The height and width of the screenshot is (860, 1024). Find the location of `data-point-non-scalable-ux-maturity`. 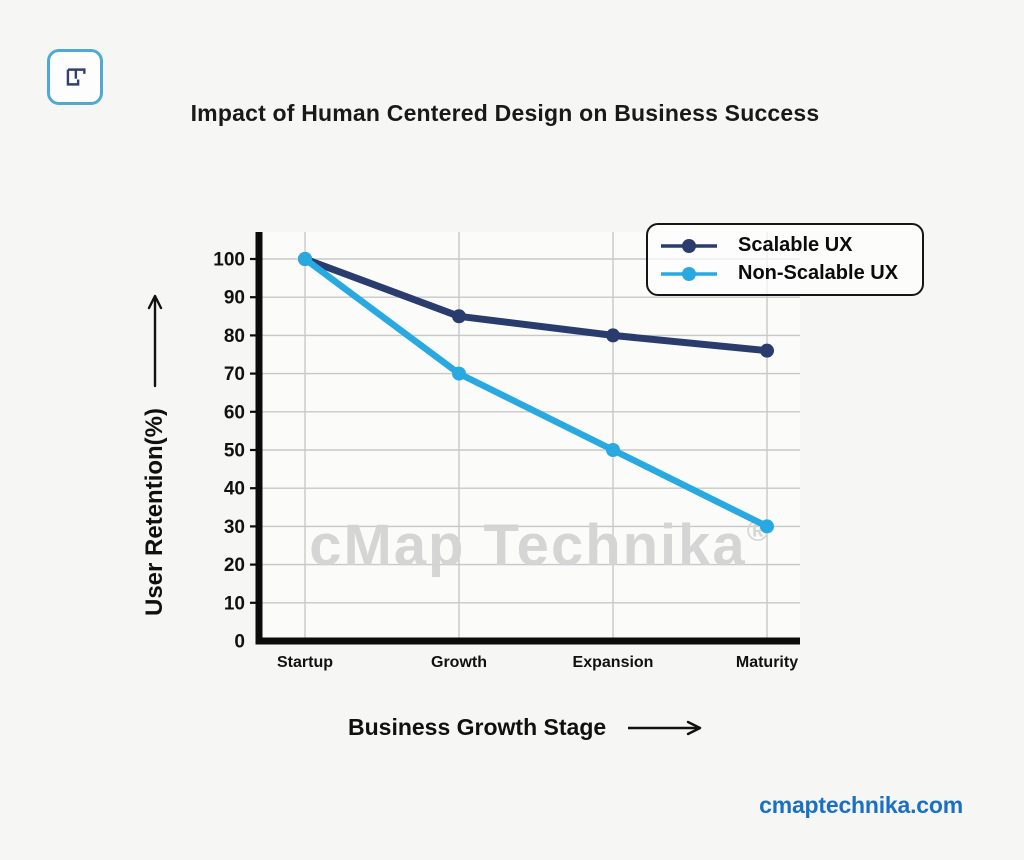

data-point-non-scalable-ux-maturity is located at coordinates (767, 526).